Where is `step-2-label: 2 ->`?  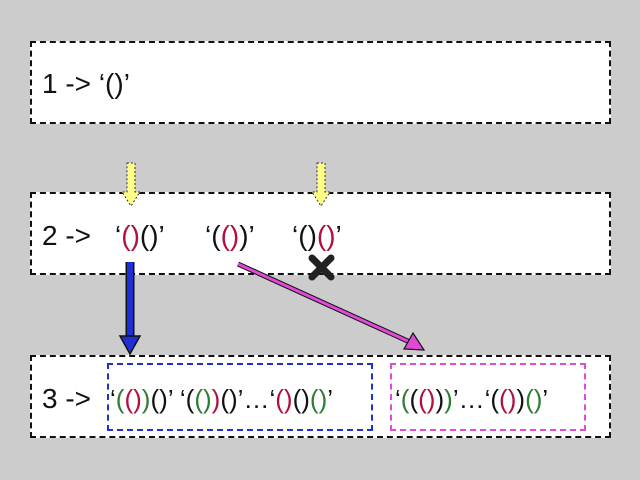 step-2-label: 2 -> is located at coordinates (66, 236).